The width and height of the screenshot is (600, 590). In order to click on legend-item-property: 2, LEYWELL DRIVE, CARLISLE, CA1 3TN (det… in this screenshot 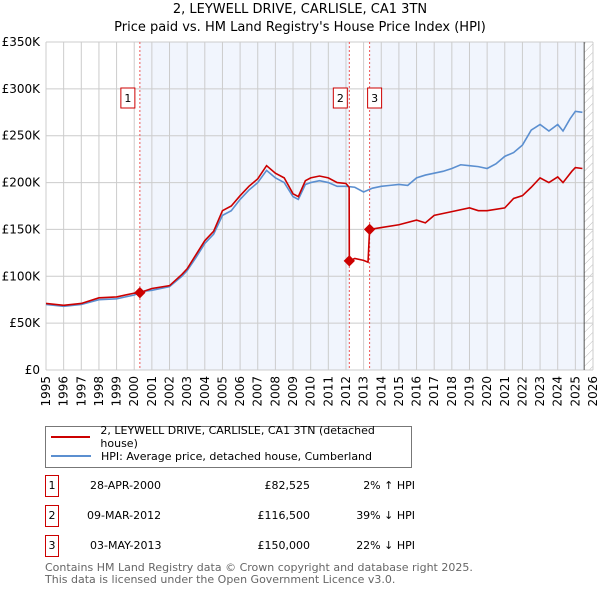, I will do `click(228, 437)`.